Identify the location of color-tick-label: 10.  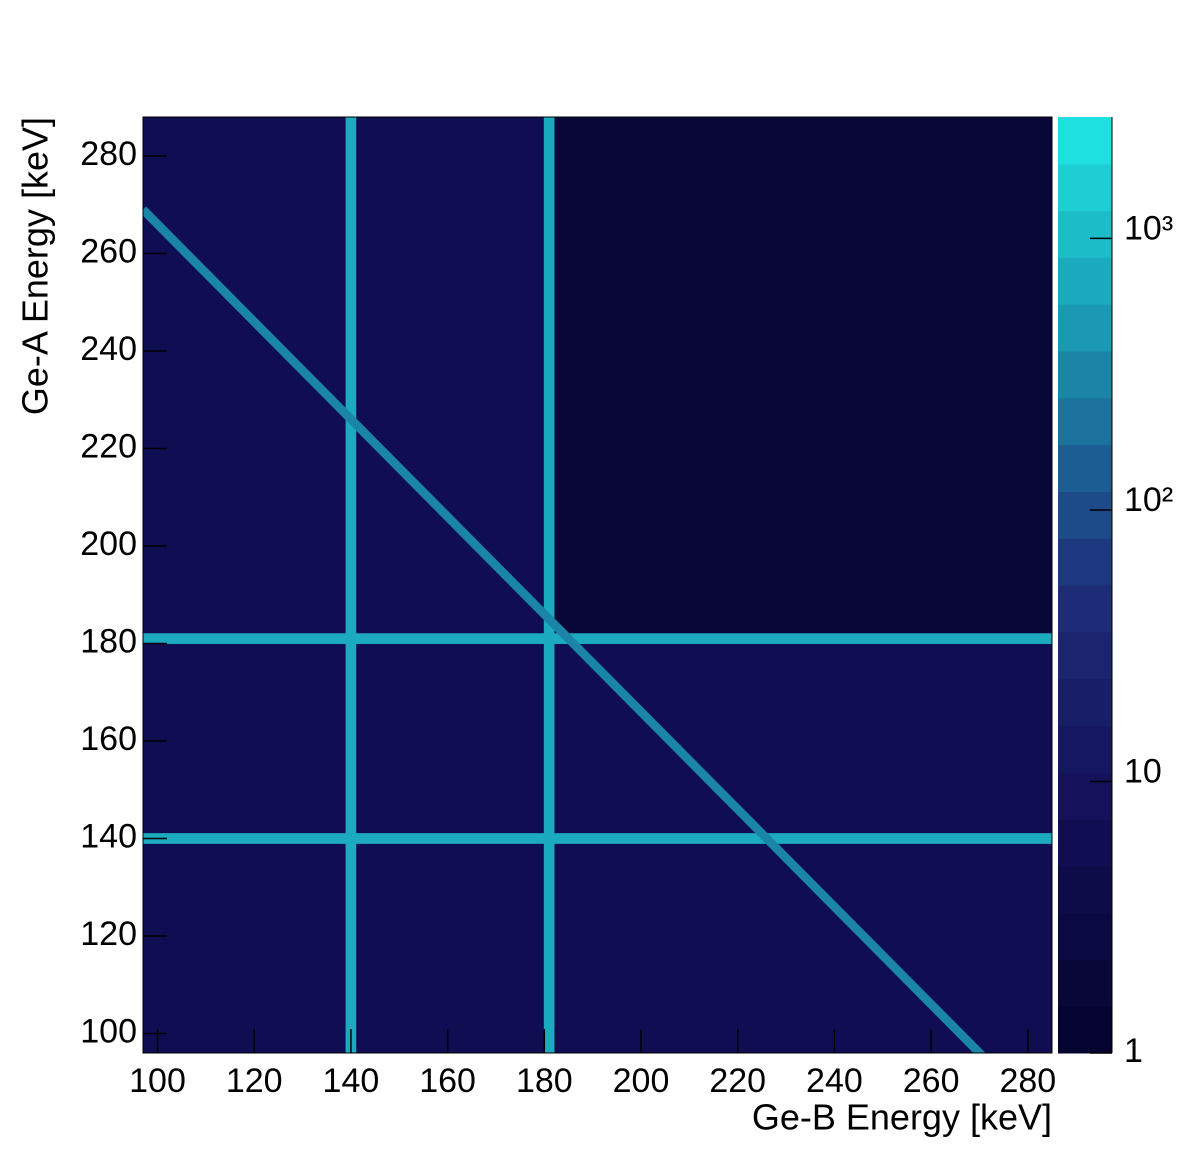
(1143, 771).